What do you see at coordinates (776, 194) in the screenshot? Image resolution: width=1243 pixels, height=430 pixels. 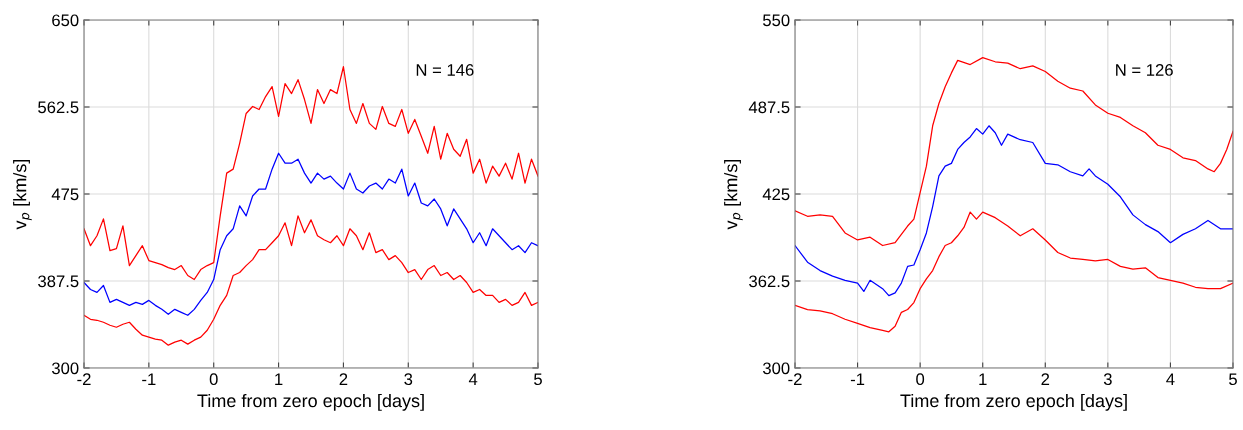 I see `y-tick-label: 425` at bounding box center [776, 194].